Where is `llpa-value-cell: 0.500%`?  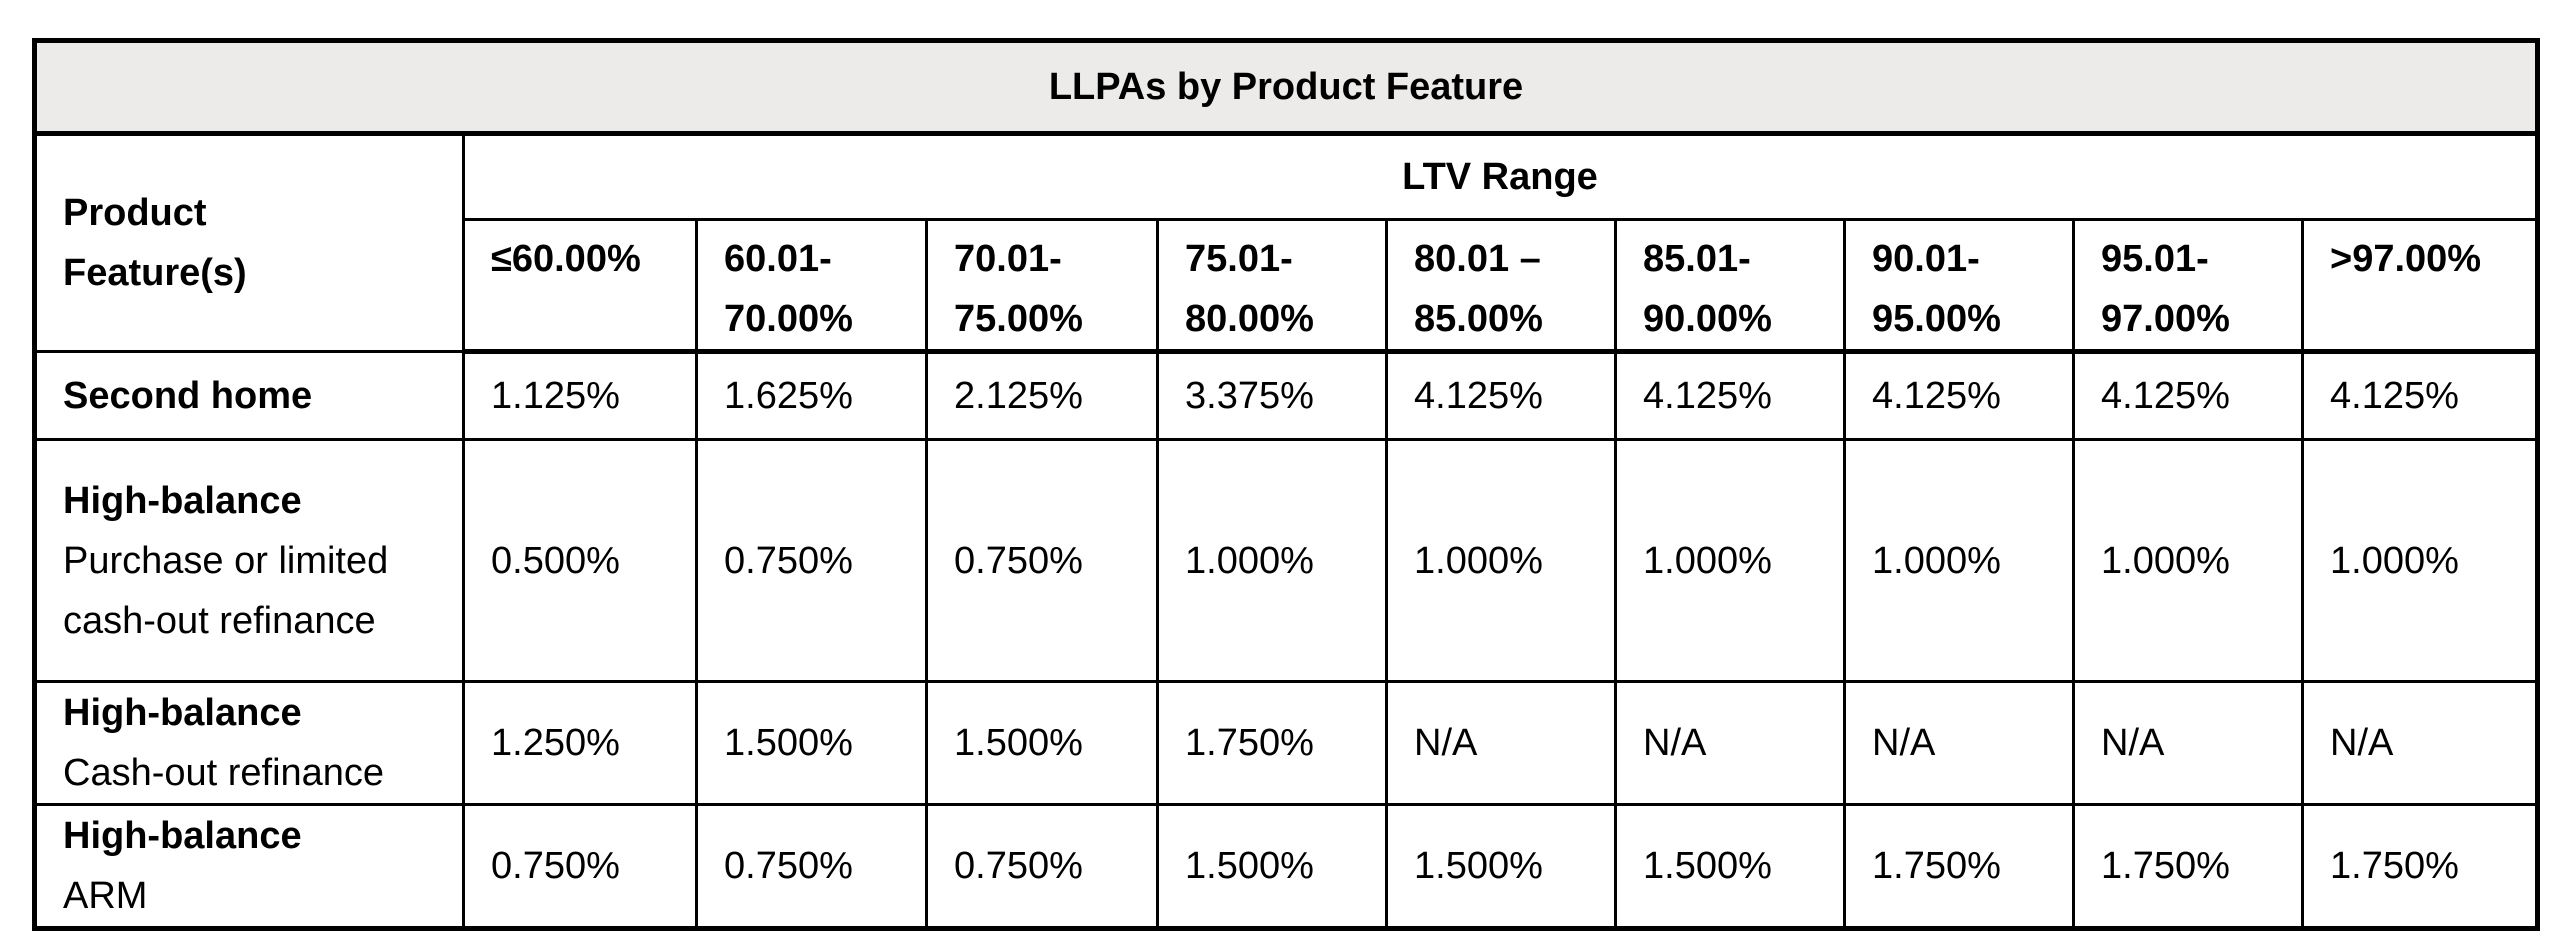 llpa-value-cell: 0.500% is located at coordinates (580, 560).